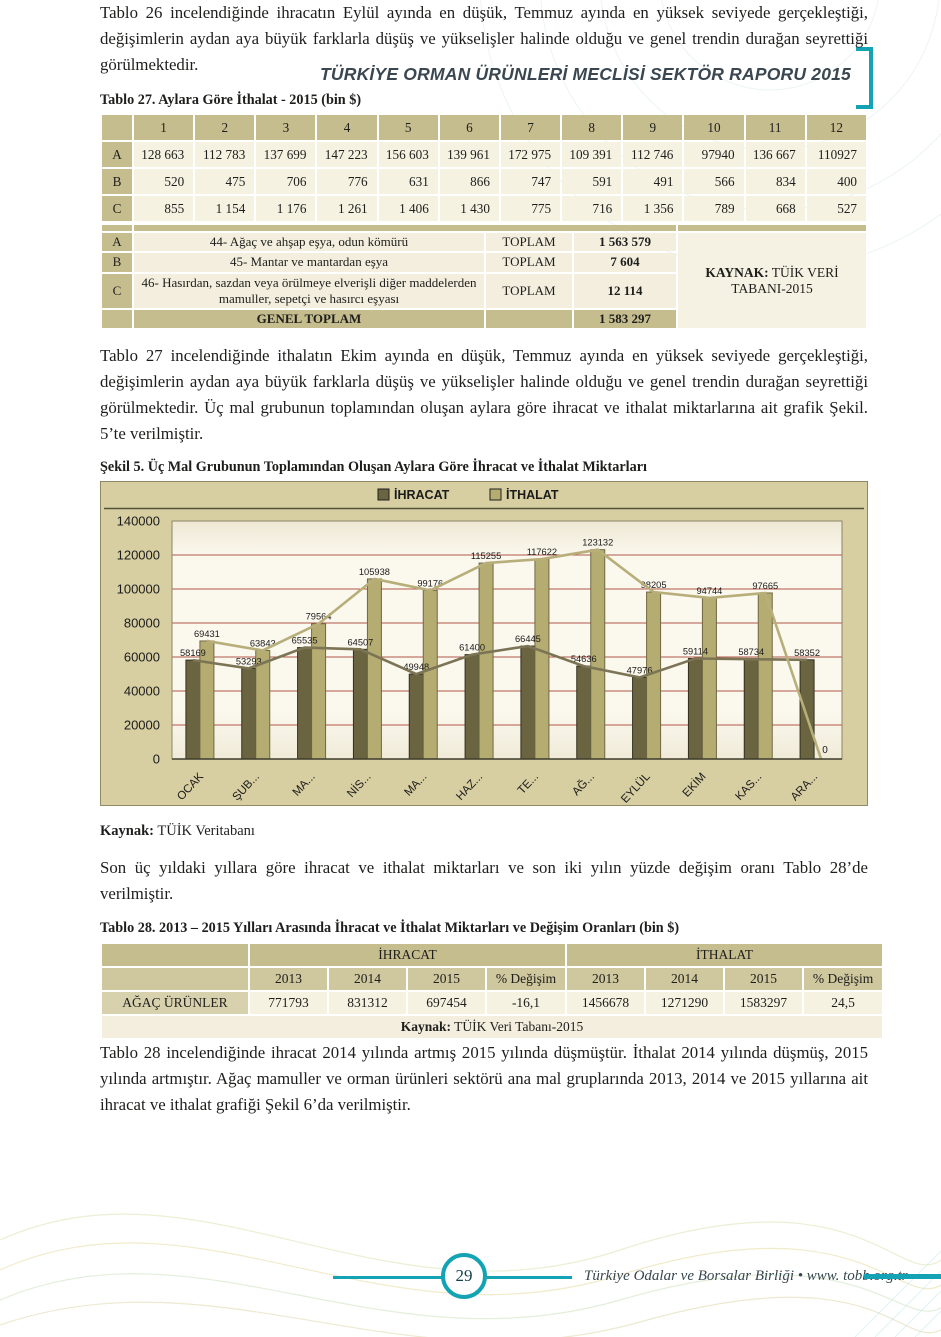 This screenshot has width=941, height=1337. I want to click on page-number: 29, so click(464, 1275).